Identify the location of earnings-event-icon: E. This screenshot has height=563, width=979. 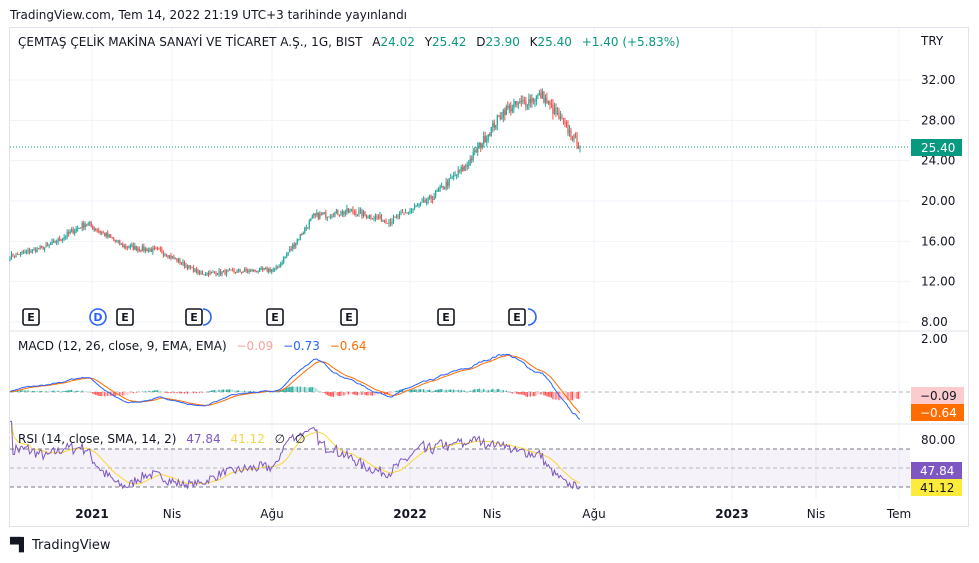
(275, 317).